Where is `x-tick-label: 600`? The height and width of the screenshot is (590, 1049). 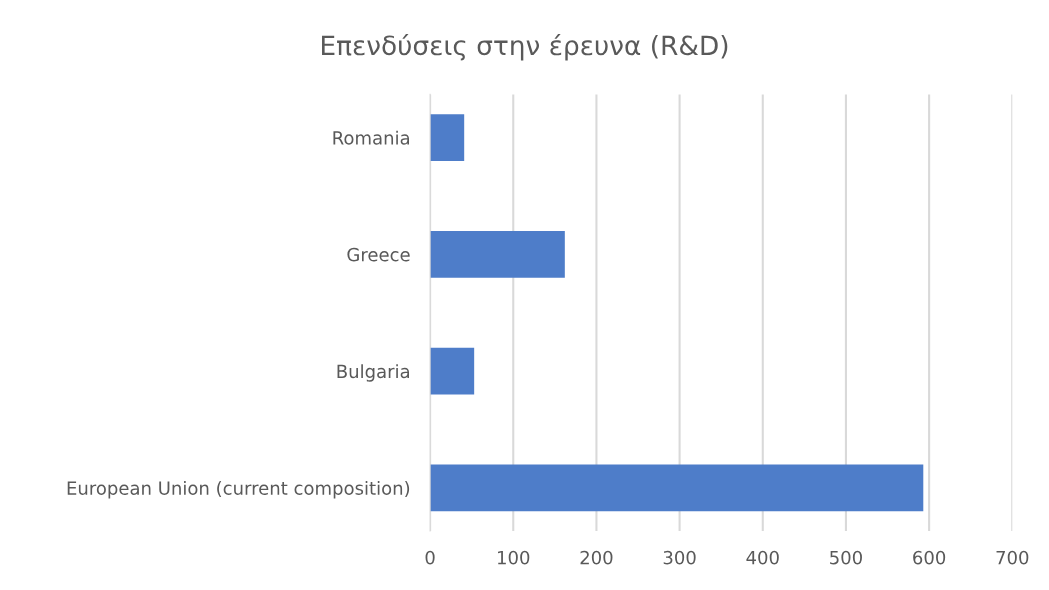
x-tick-label: 600 is located at coordinates (929, 557).